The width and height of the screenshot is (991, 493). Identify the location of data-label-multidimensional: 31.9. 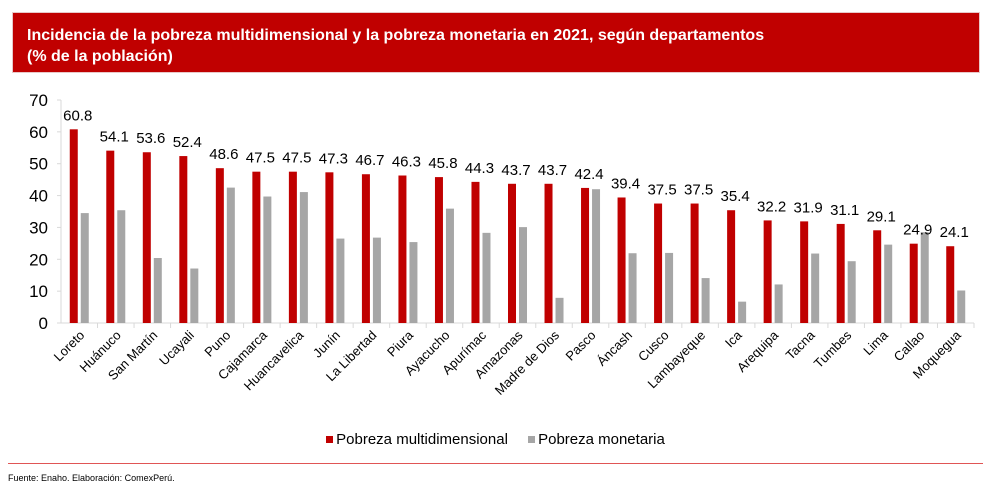
(808, 207).